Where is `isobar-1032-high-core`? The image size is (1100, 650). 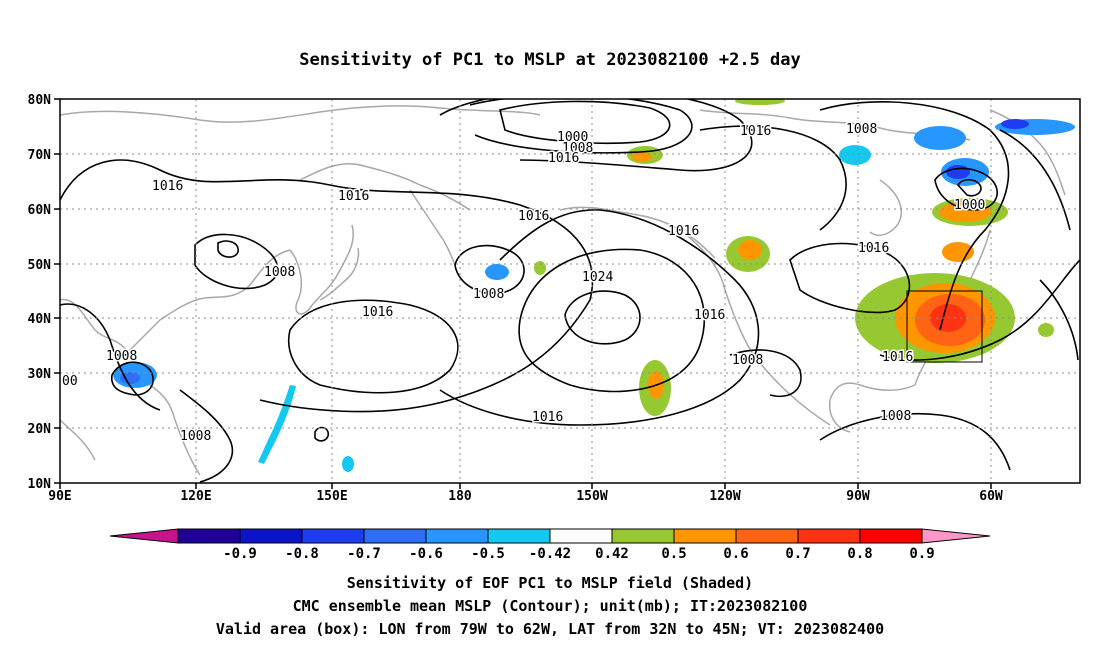
isobar-1032-high-core is located at coordinates (602, 317).